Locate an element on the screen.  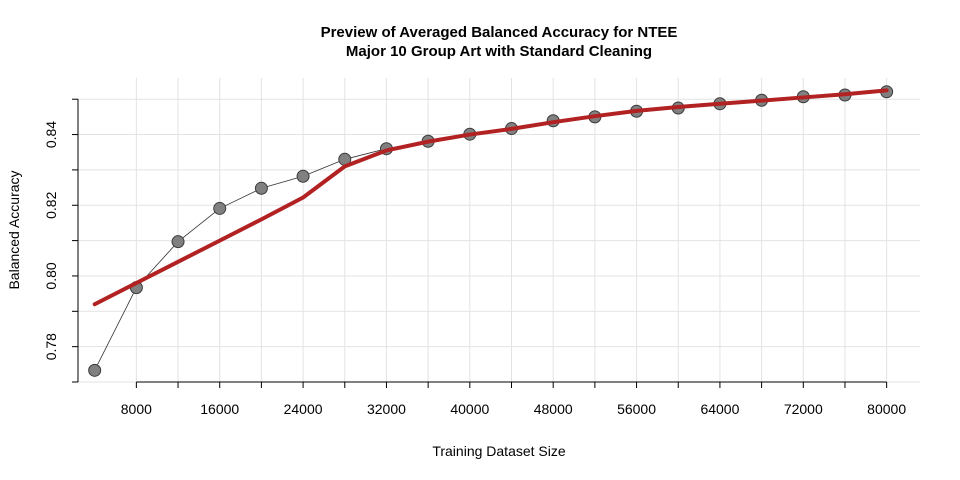
y-tick-label: 0.78 is located at coordinates (51, 346).